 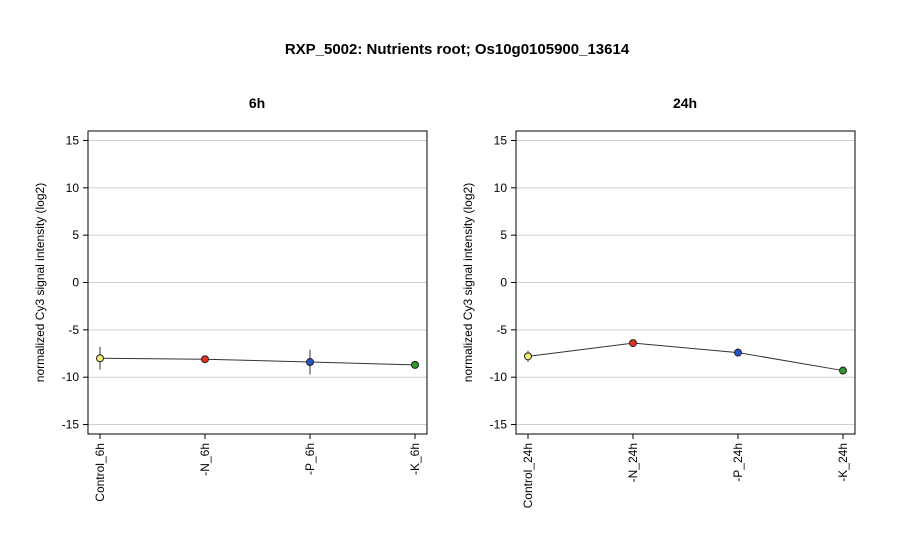 What do you see at coordinates (100, 472) in the screenshot?
I see `x-tick-label: Control_6h` at bounding box center [100, 472].